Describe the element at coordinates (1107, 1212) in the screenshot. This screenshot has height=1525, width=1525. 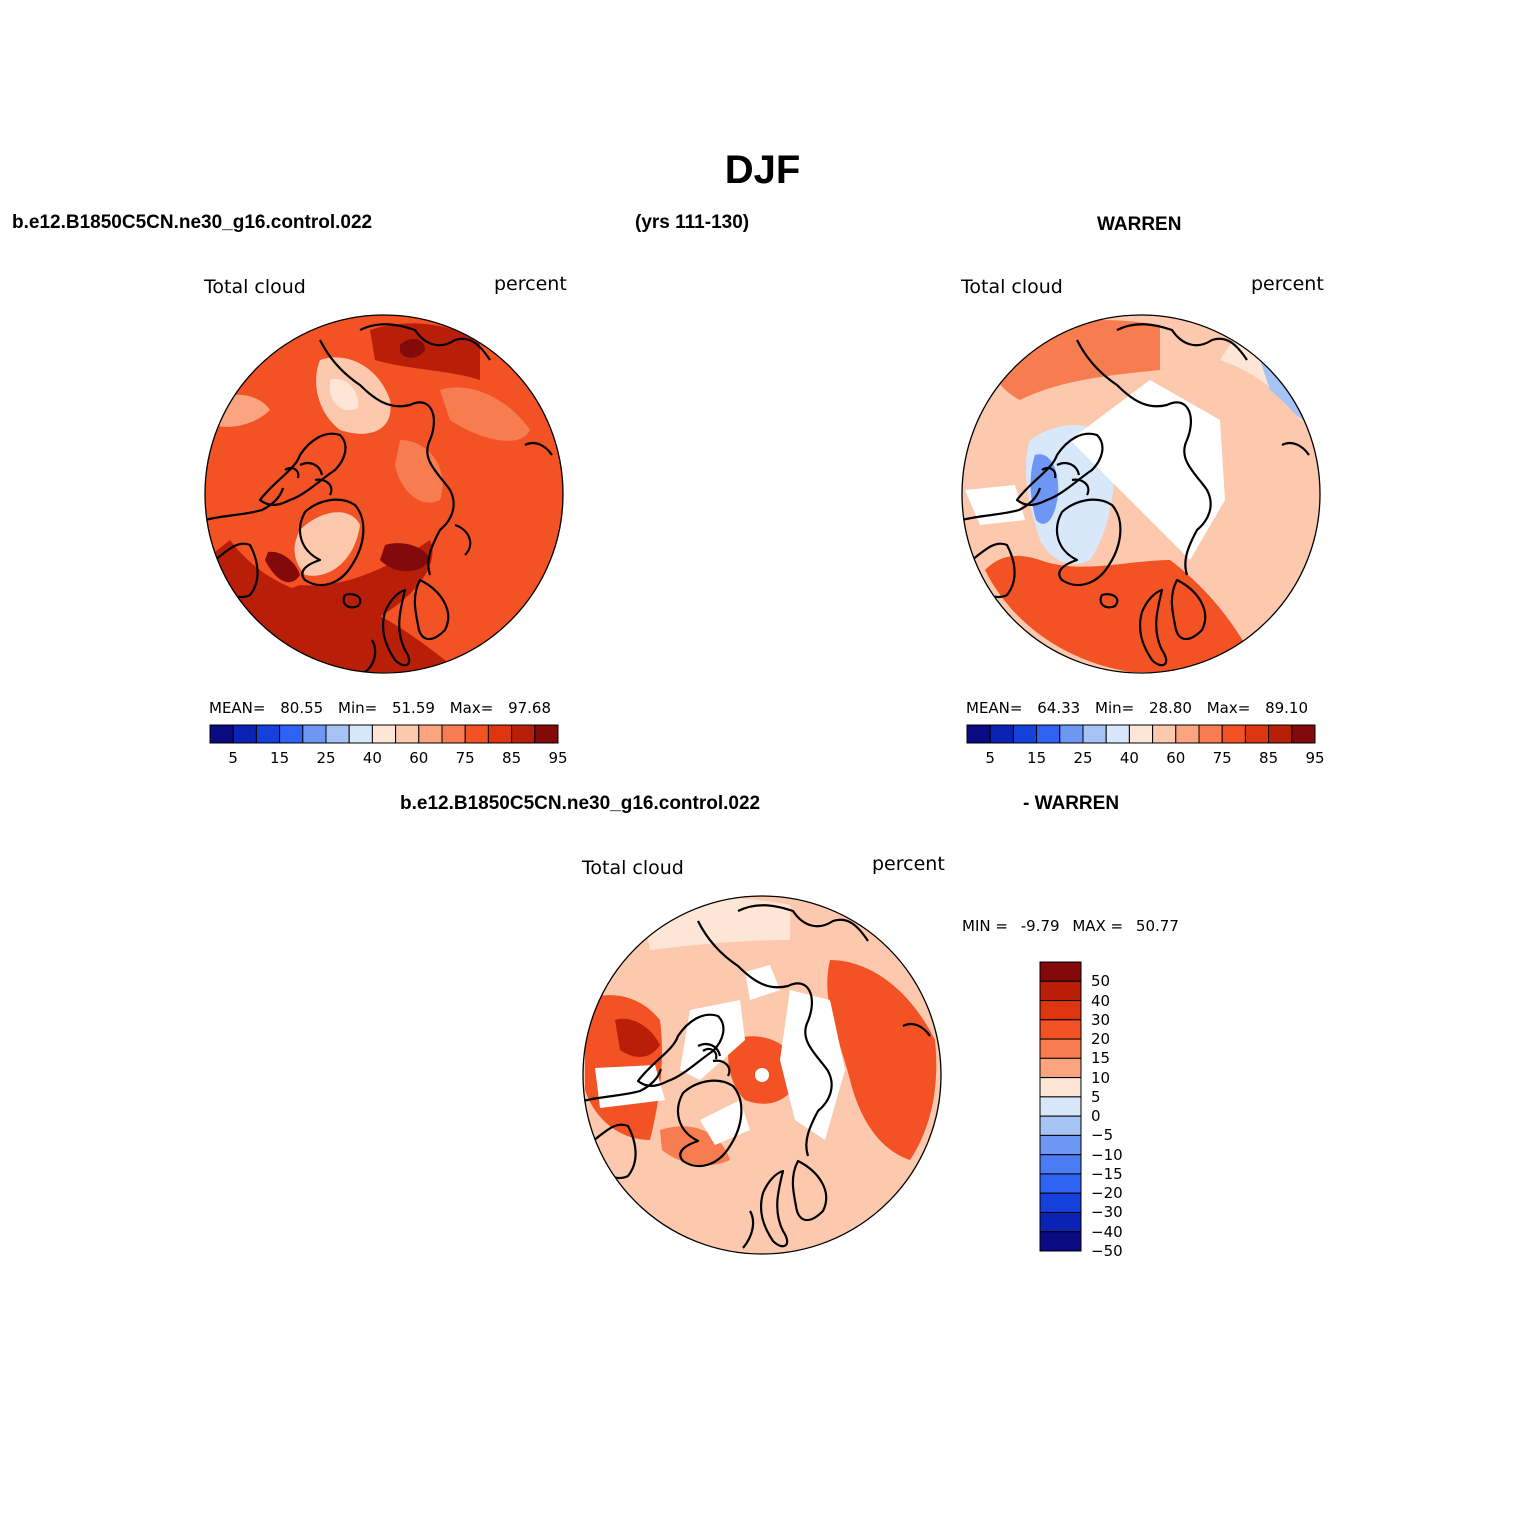
I see `diff-colorbar-tick-label: −30` at that location.